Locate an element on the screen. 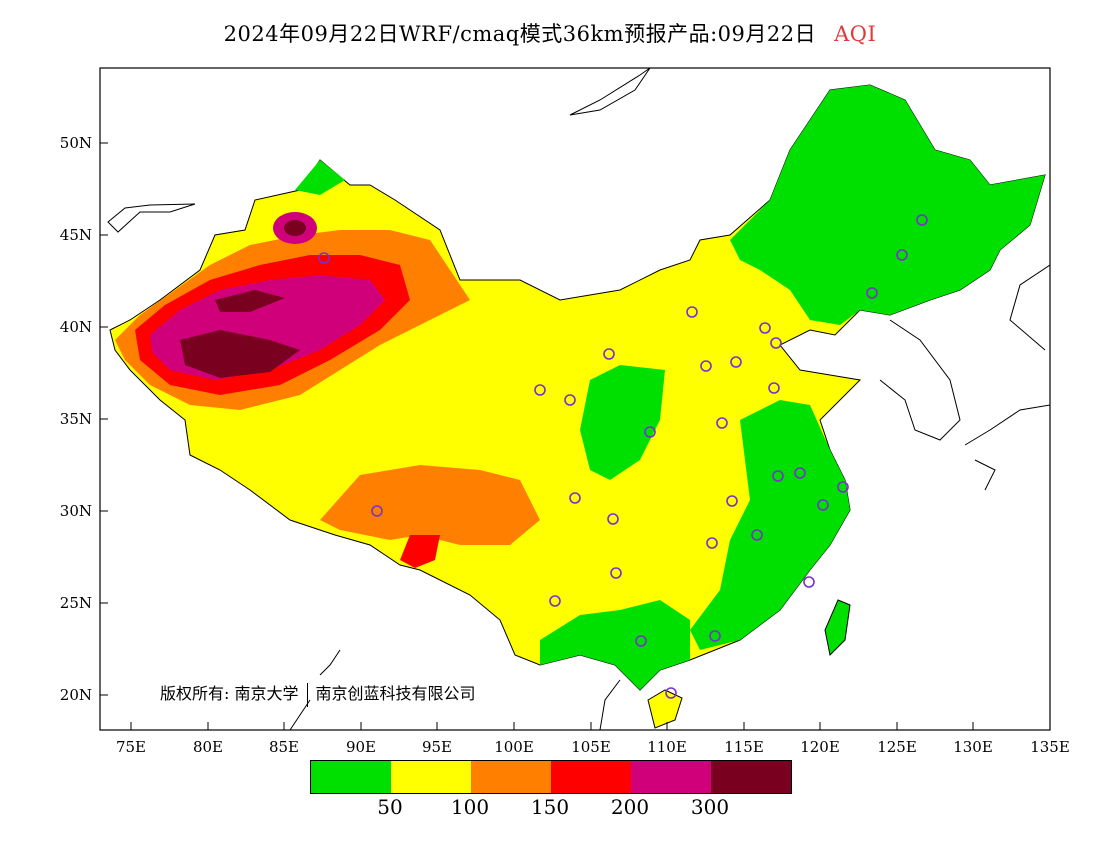 Image resolution: width=1100 pixels, height=850 pixels. legend-swatch-sensitive is located at coordinates (511, 777).